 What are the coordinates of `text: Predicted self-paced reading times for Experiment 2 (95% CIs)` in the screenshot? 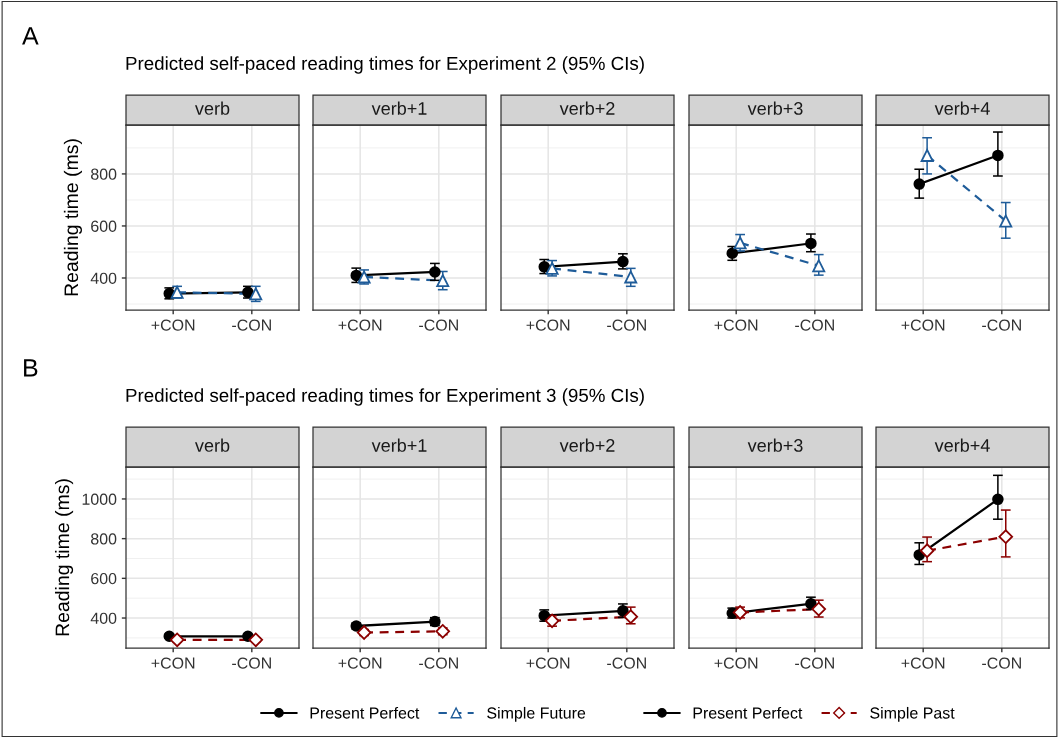 It's located at (385, 65).